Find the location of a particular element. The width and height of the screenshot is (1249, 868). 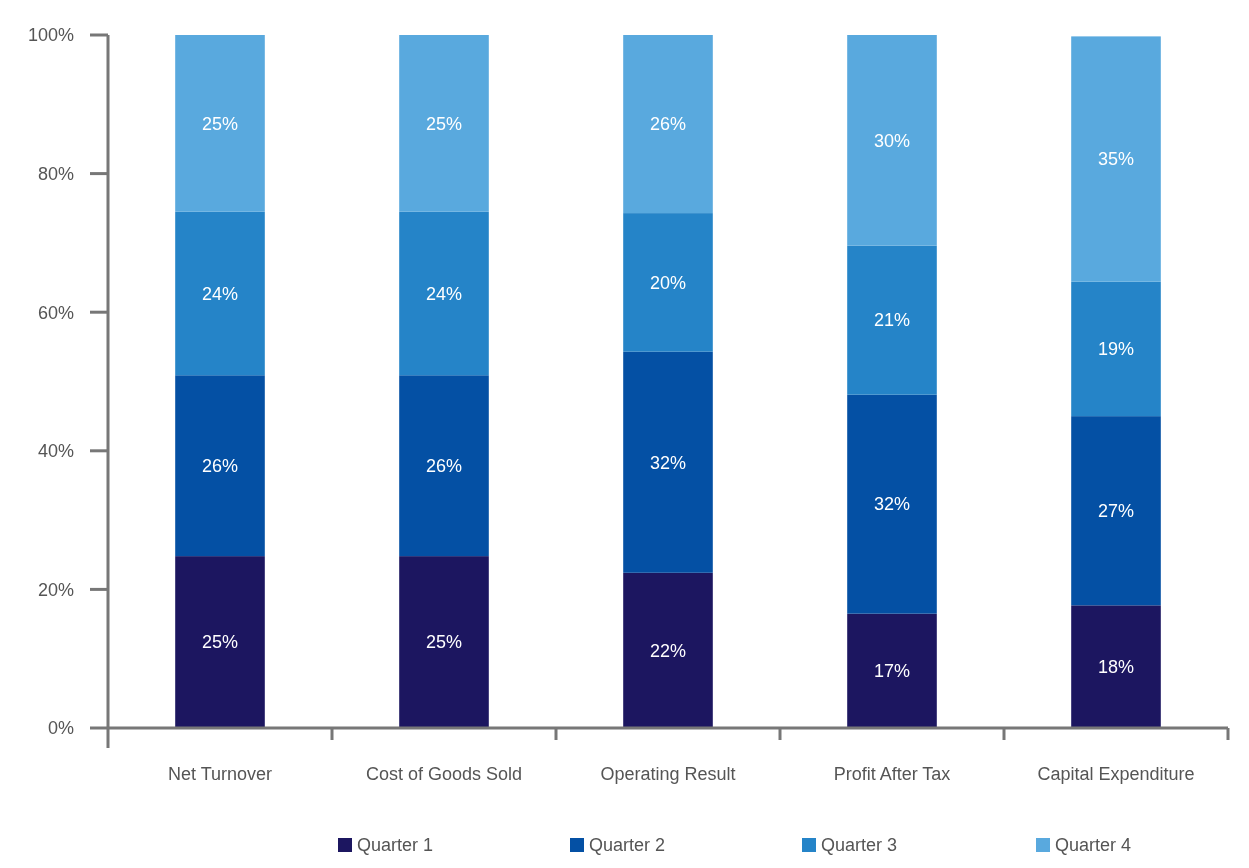

y-tick-label: 80% is located at coordinates (55, 173).